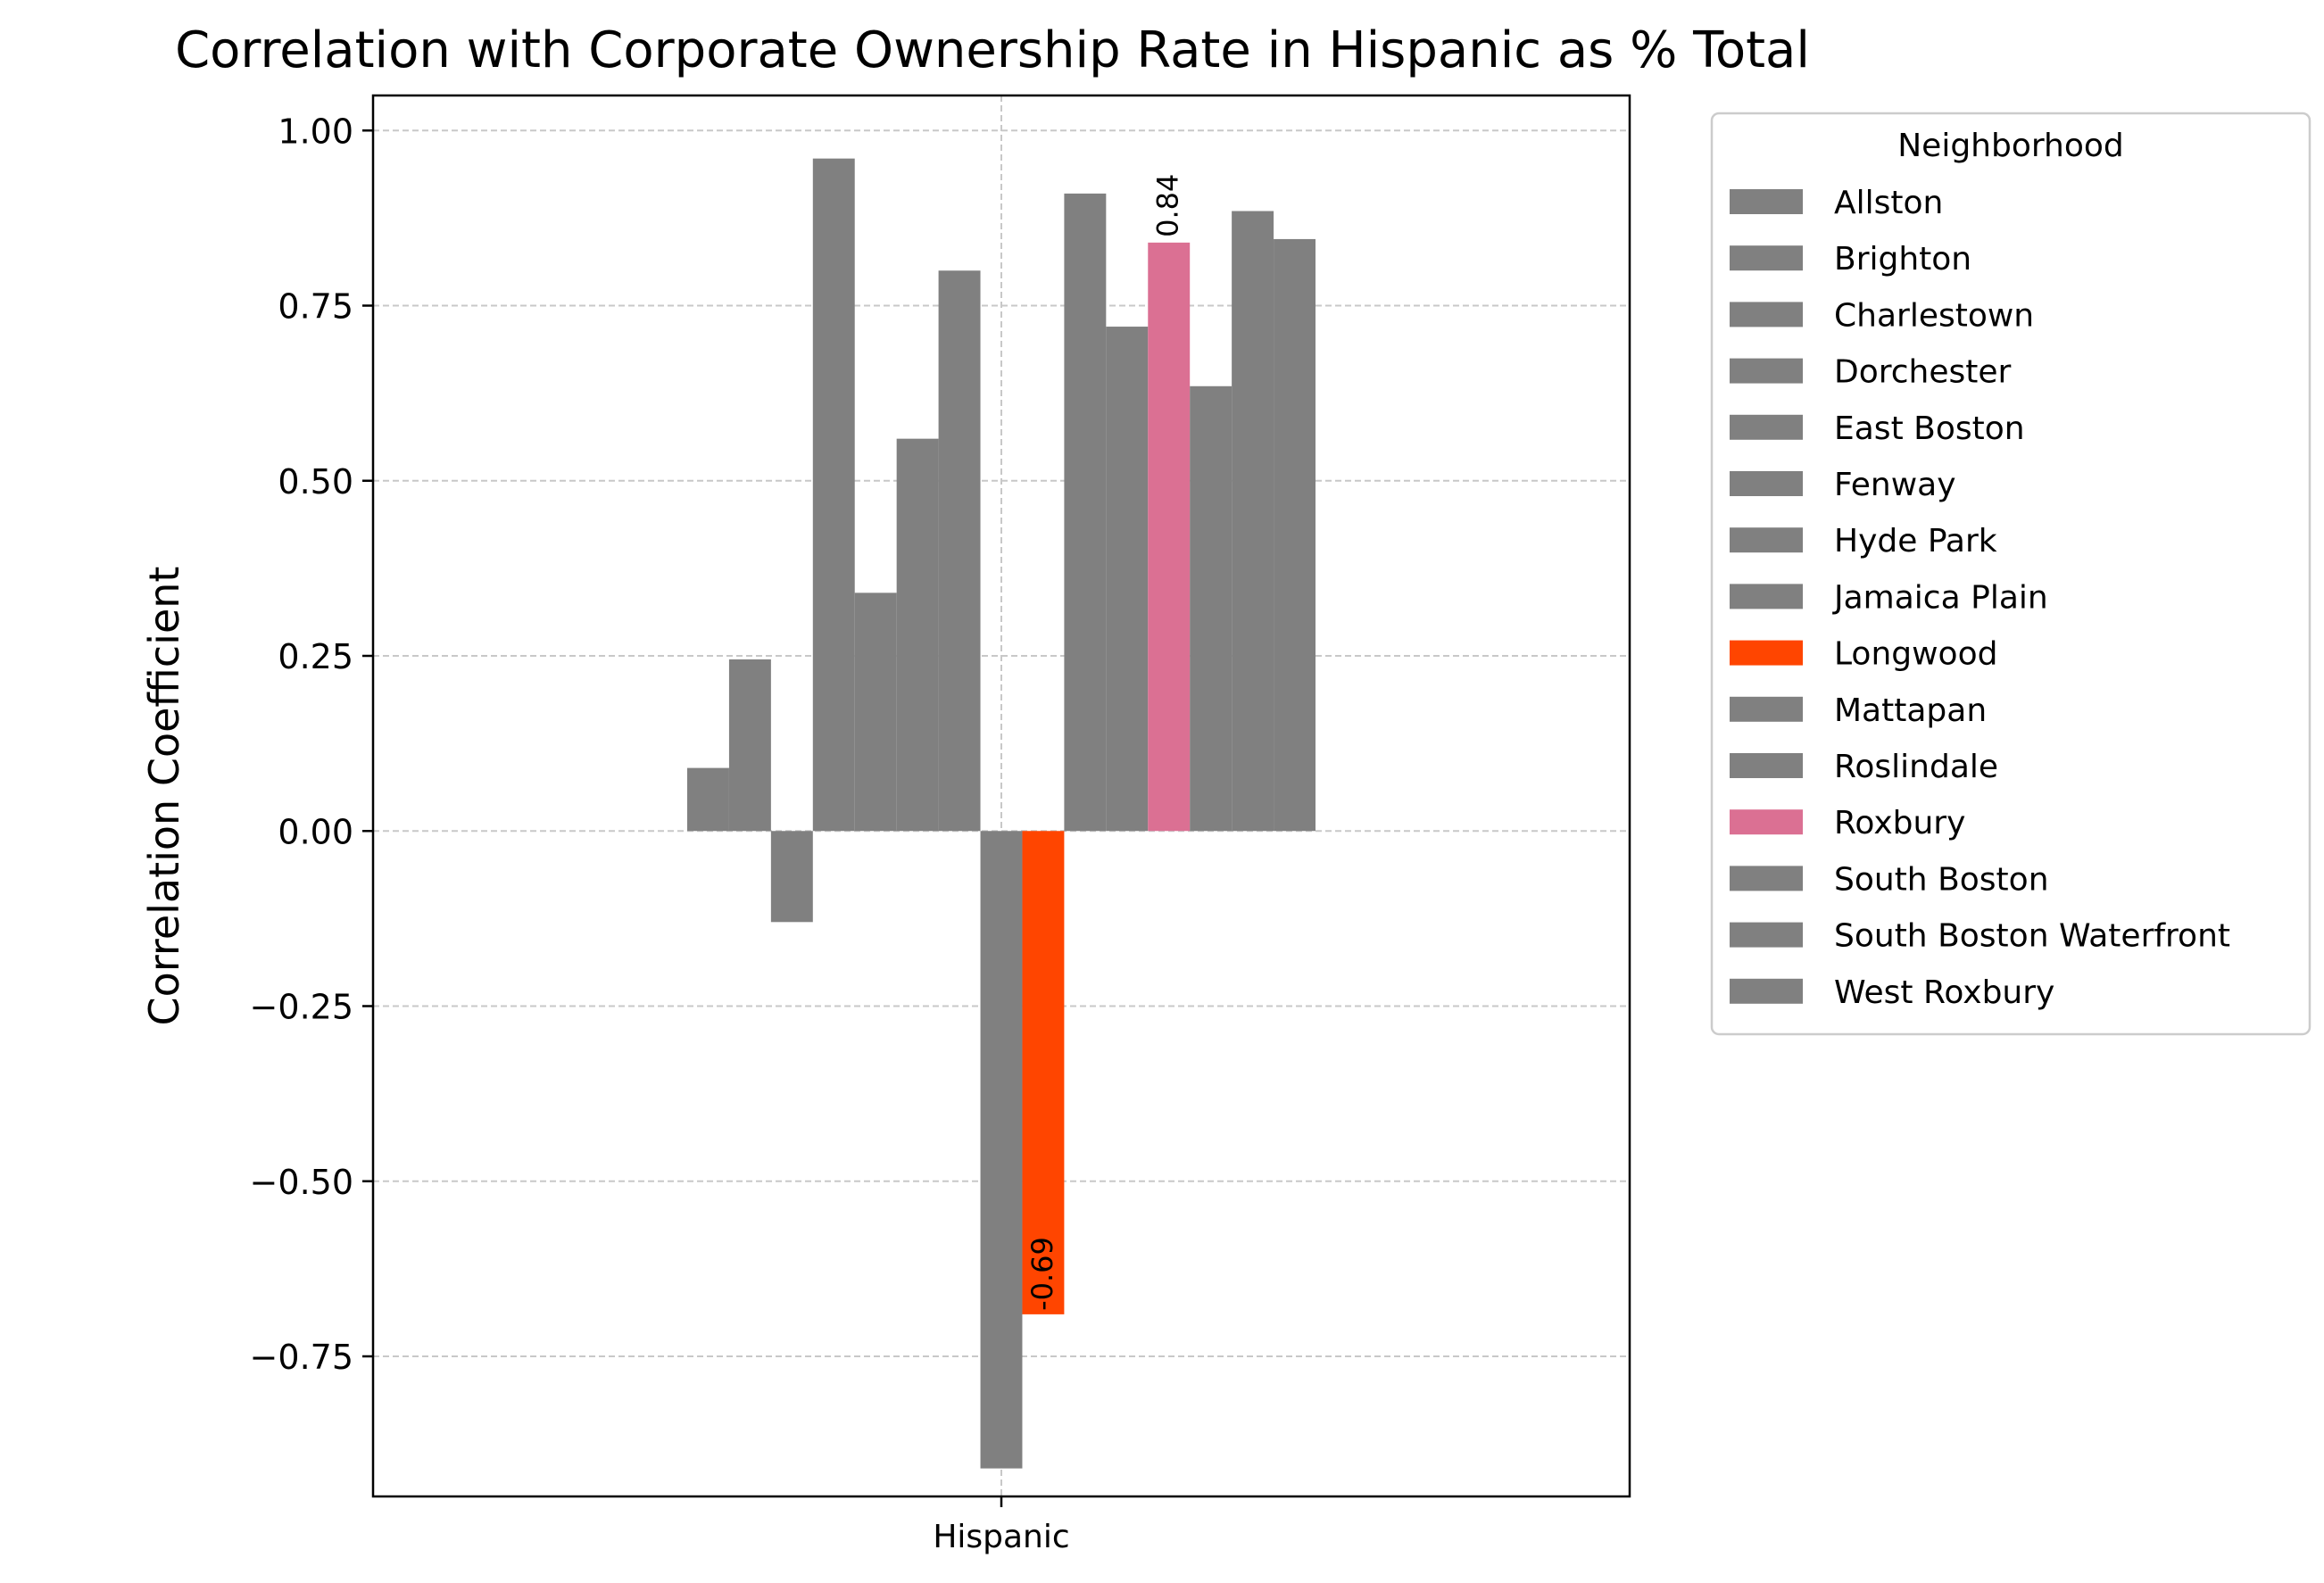 The width and height of the screenshot is (2324, 1583). What do you see at coordinates (791, 877) in the screenshot?
I see `bar-charlestown` at bounding box center [791, 877].